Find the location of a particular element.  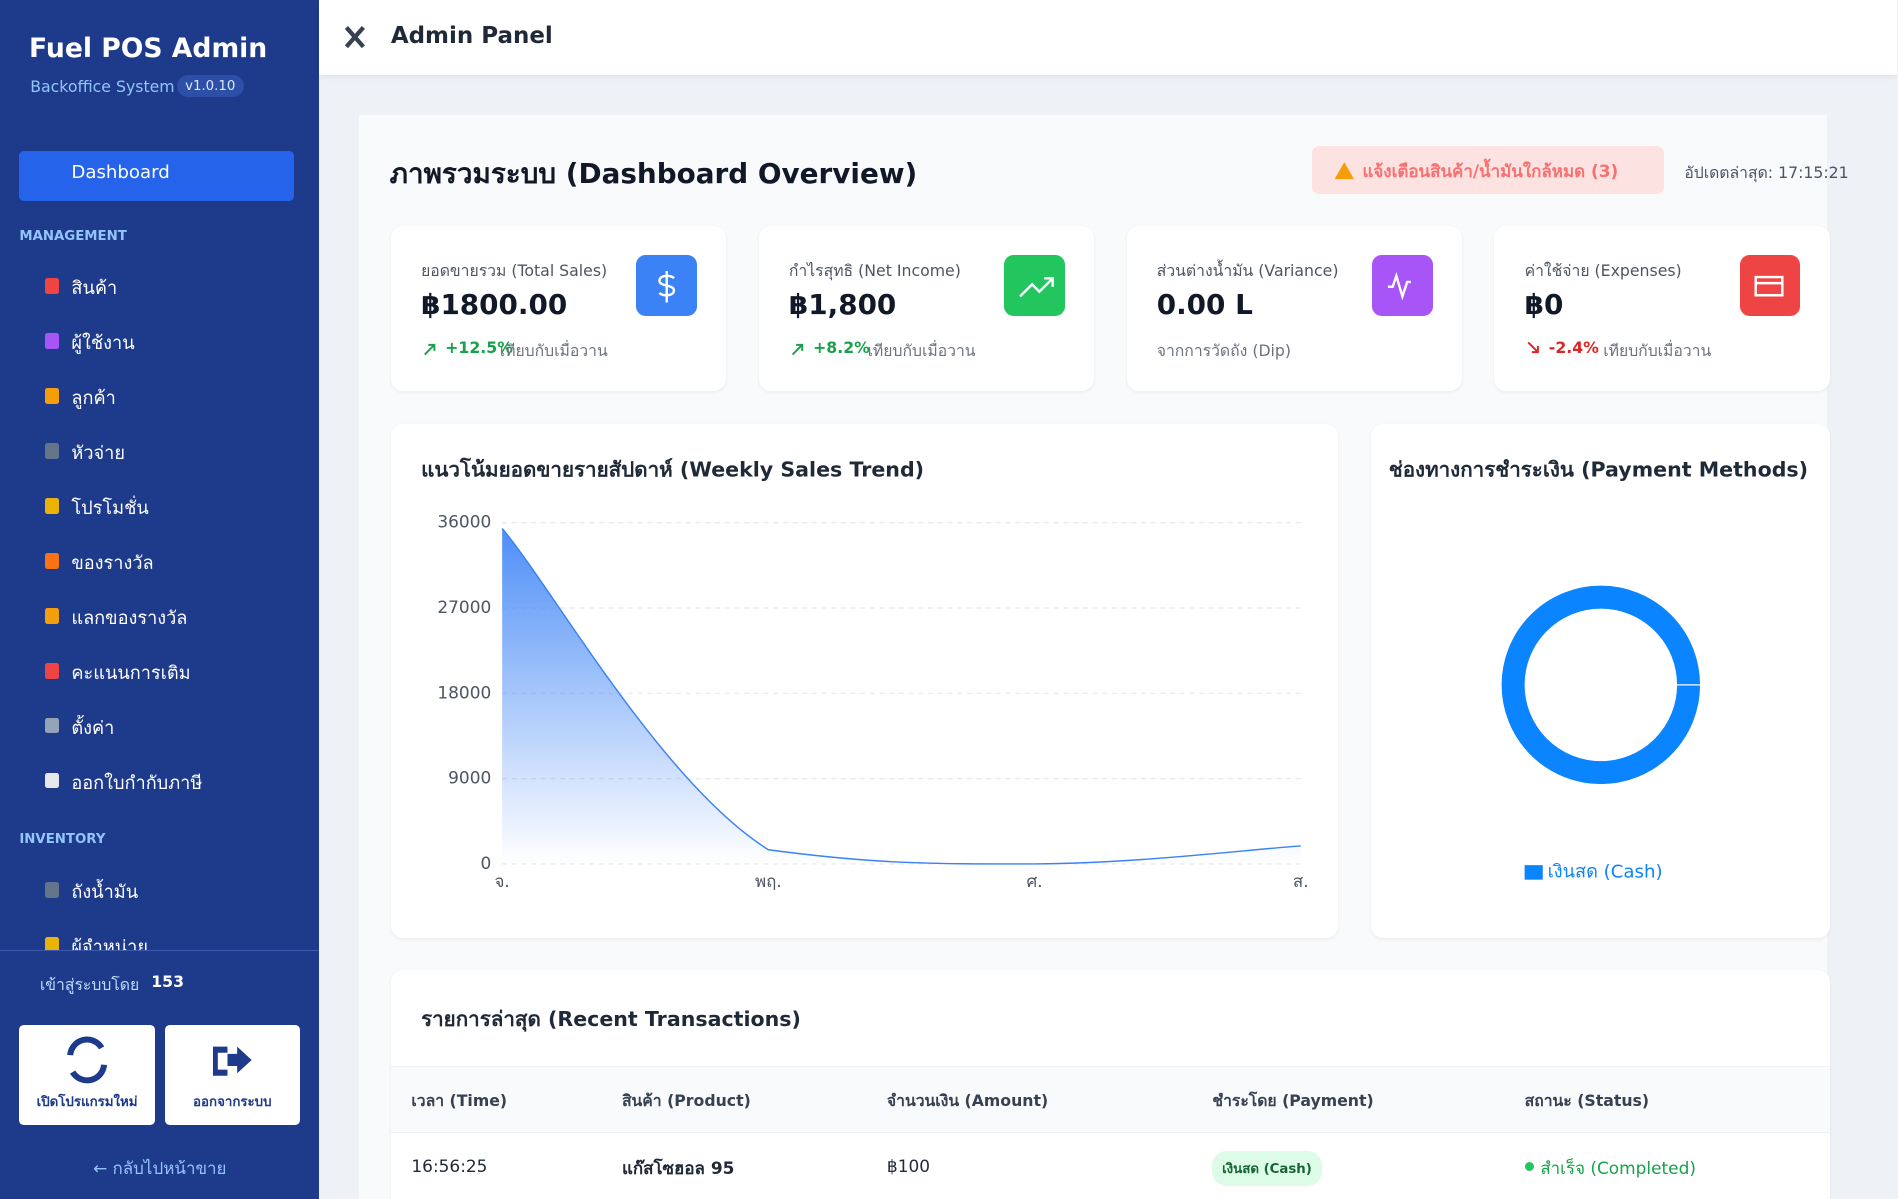

line is located at coordinates (901, 696).